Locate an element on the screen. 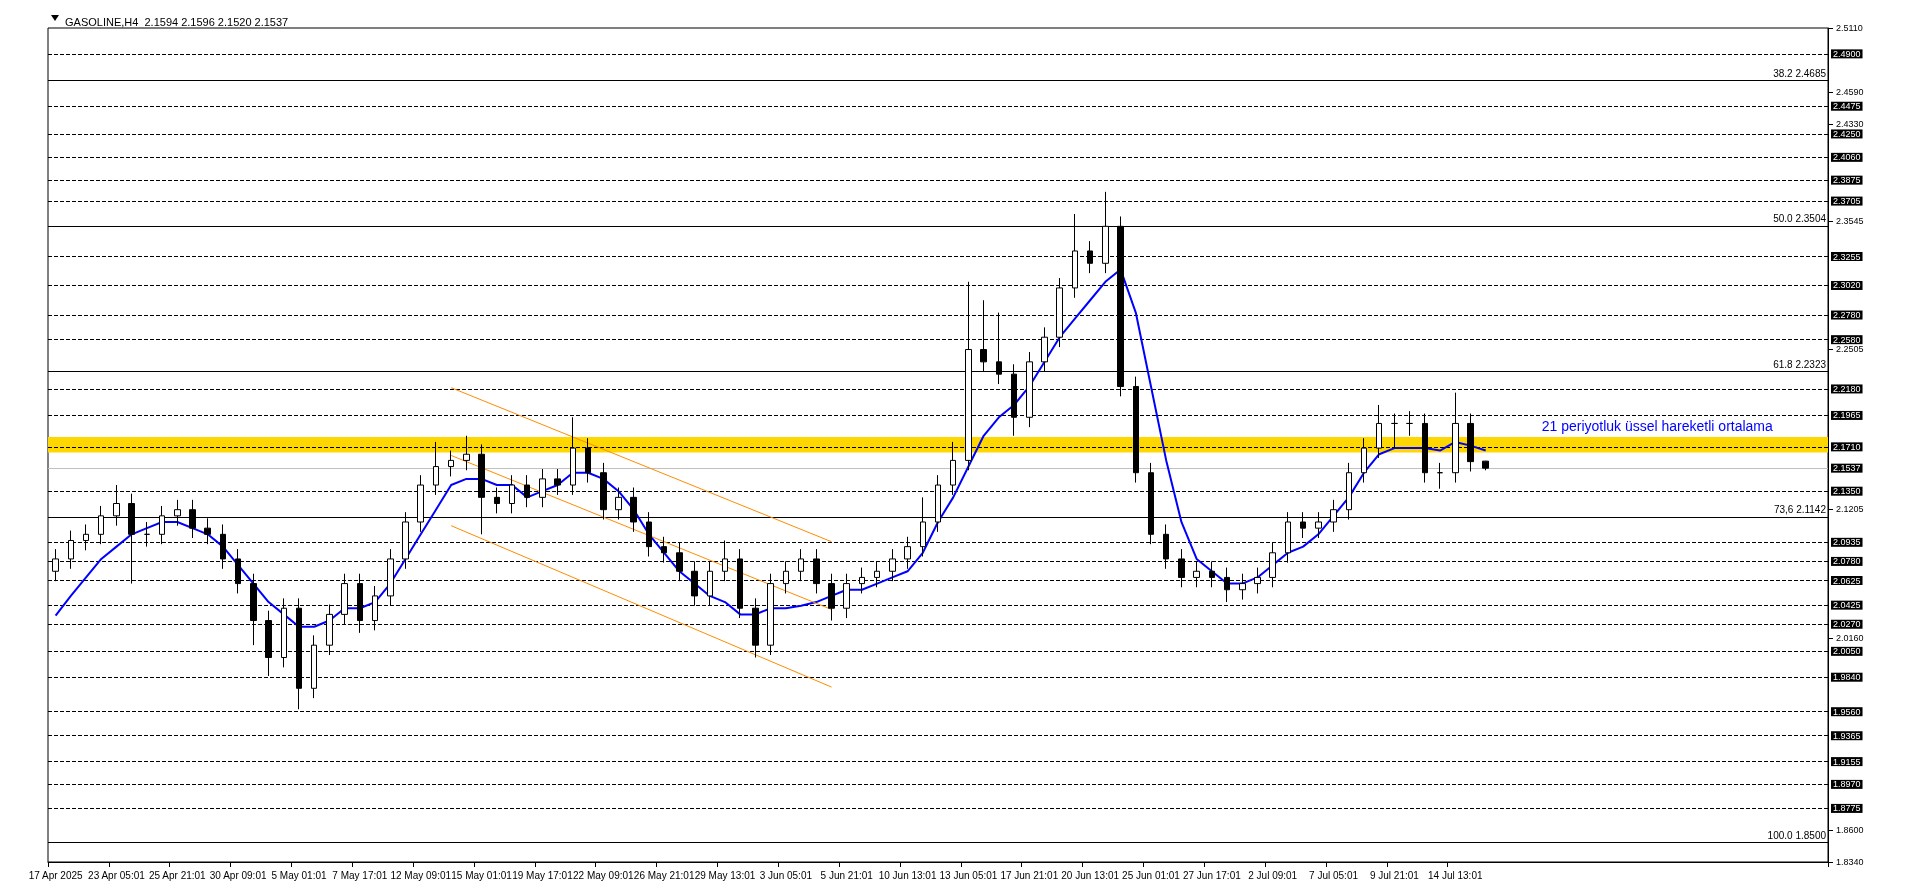 Image resolution: width=1916 pixels, height=888 pixels. ref-line-label: 38.2 2.4685 is located at coordinates (1800, 73).